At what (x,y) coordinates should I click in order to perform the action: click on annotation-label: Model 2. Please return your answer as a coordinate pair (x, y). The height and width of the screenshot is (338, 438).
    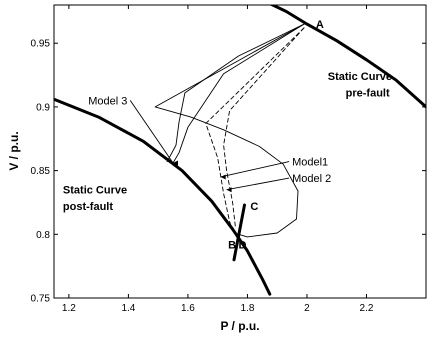
    Looking at the image, I should click on (311, 179).